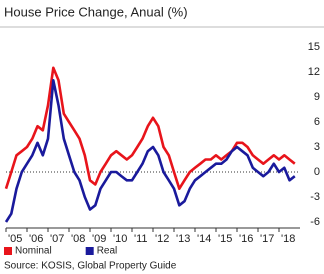  What do you see at coordinates (33, 251) in the screenshot?
I see `legend-label: Nominal` at bounding box center [33, 251].